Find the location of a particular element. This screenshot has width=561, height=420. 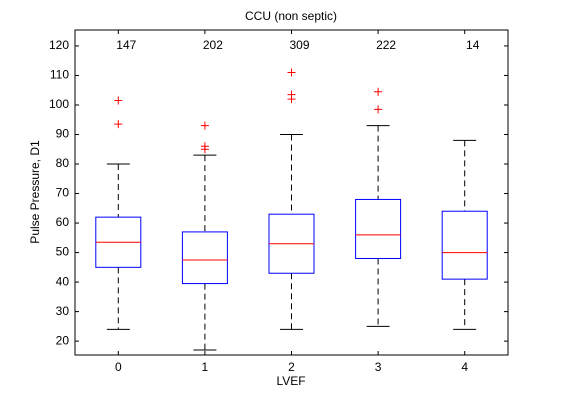

y-tick-label: 90 is located at coordinates (63, 134).